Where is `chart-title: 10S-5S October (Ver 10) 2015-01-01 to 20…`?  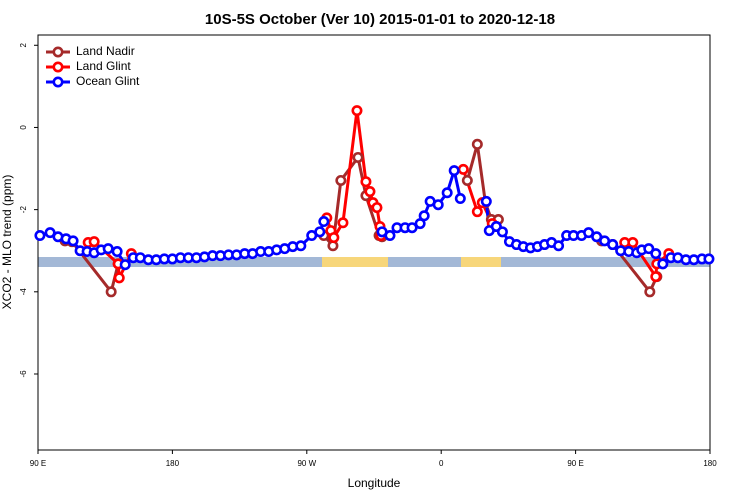
chart-title: 10S-5S October (Ver 10) 2015-01-01 to 20… is located at coordinates (380, 19).